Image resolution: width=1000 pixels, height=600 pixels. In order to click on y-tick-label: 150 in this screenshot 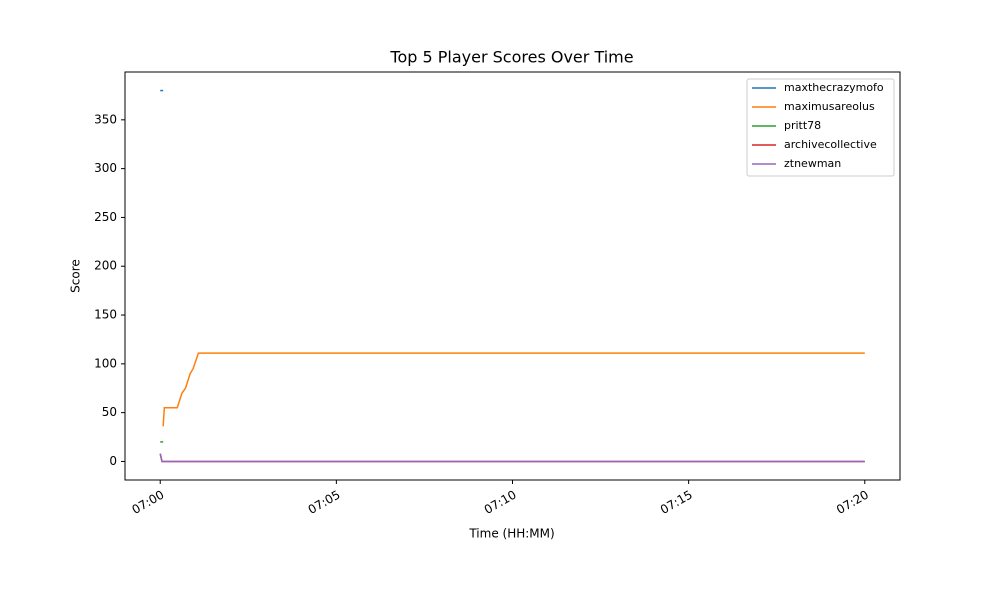, I will do `click(105, 315)`.